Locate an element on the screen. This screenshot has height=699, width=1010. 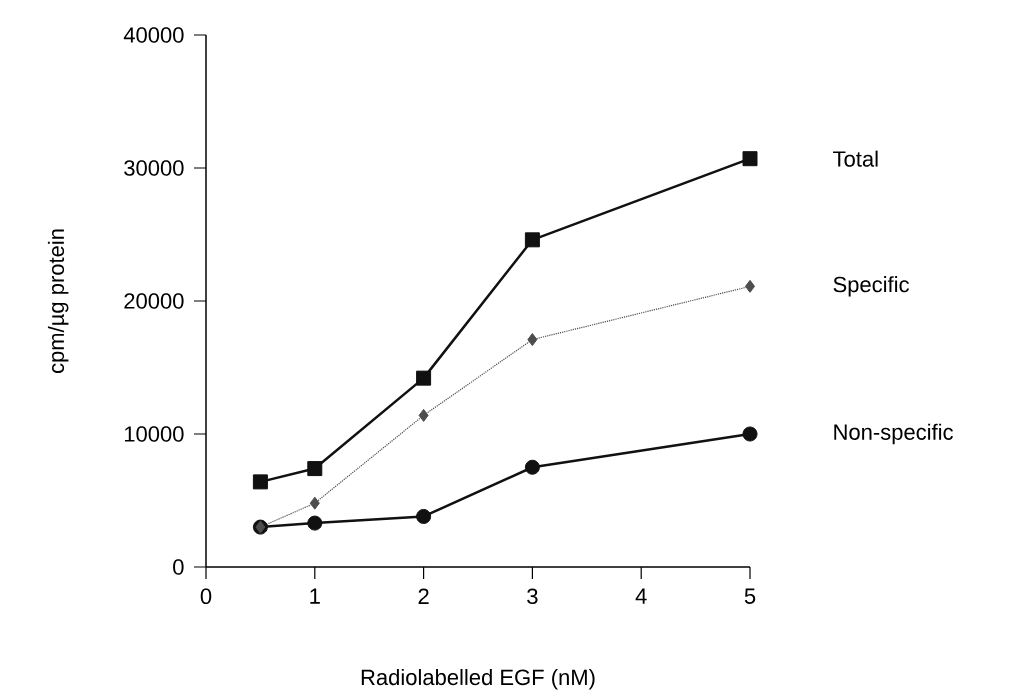
x-tick-label: 0 is located at coordinates (206, 596).